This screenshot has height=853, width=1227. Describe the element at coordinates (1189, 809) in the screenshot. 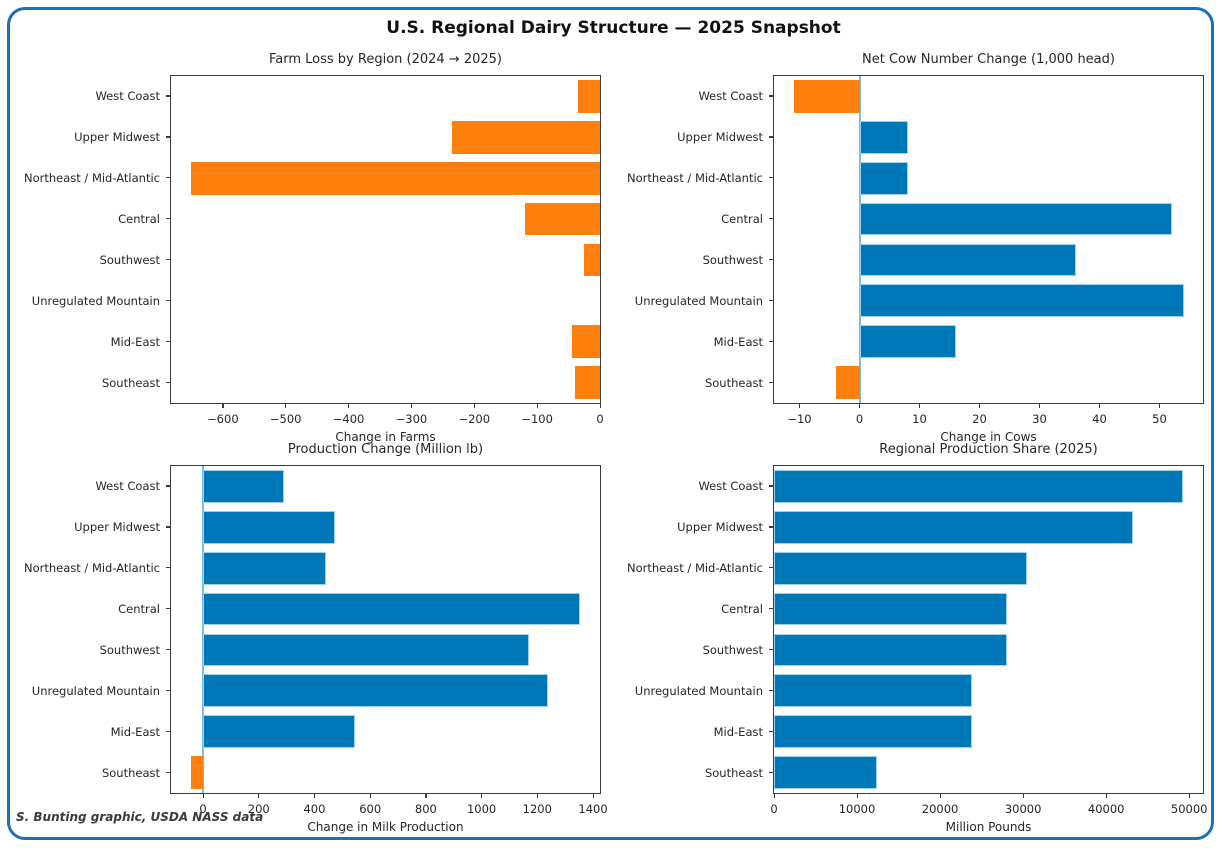

I see `x-tick-label: 50000` at that location.